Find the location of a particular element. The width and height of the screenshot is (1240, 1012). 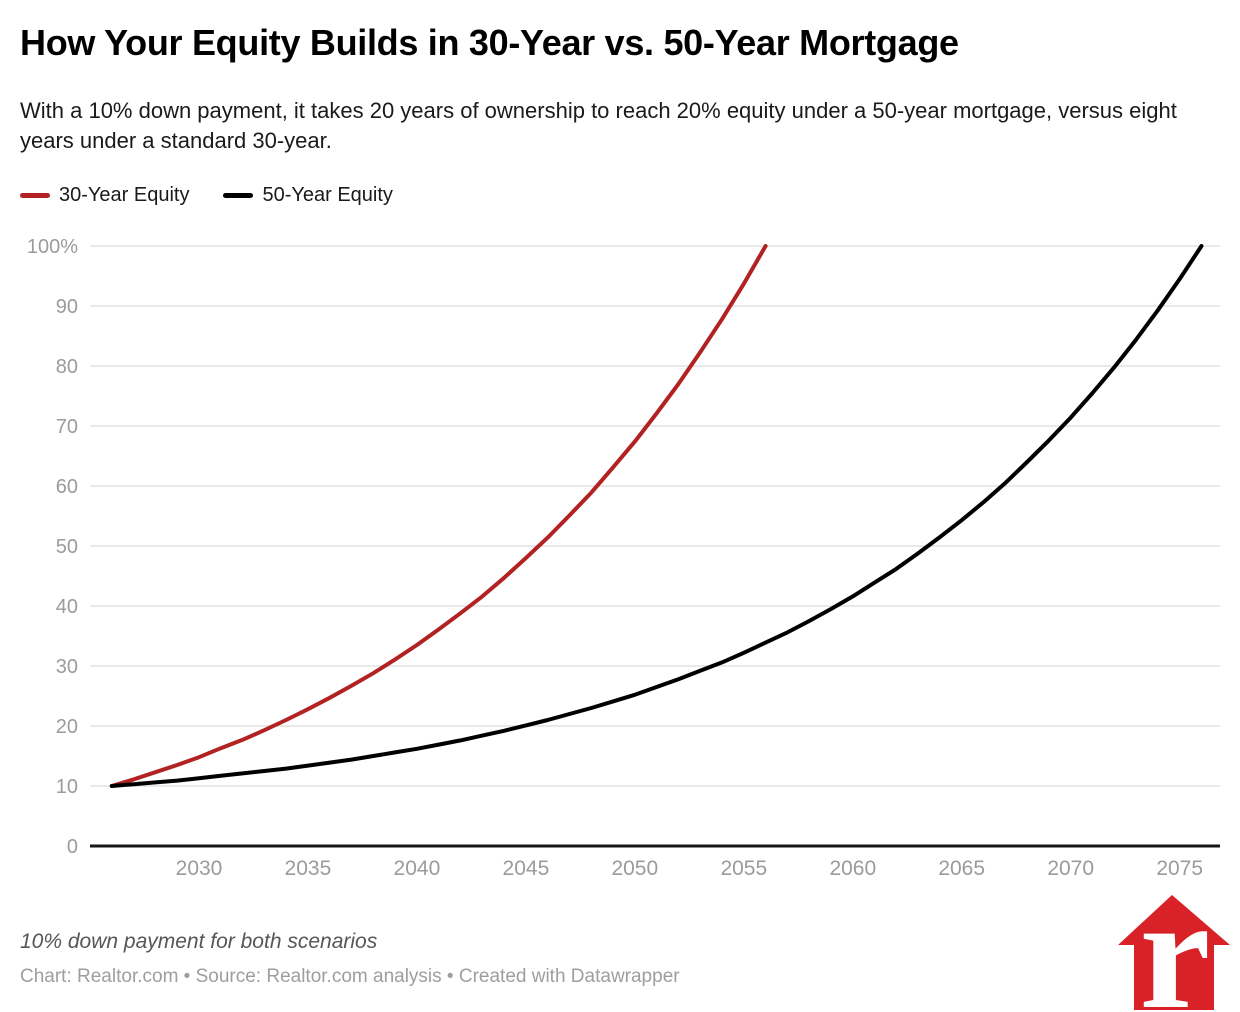

x-tick-label: 2040 is located at coordinates (417, 868).